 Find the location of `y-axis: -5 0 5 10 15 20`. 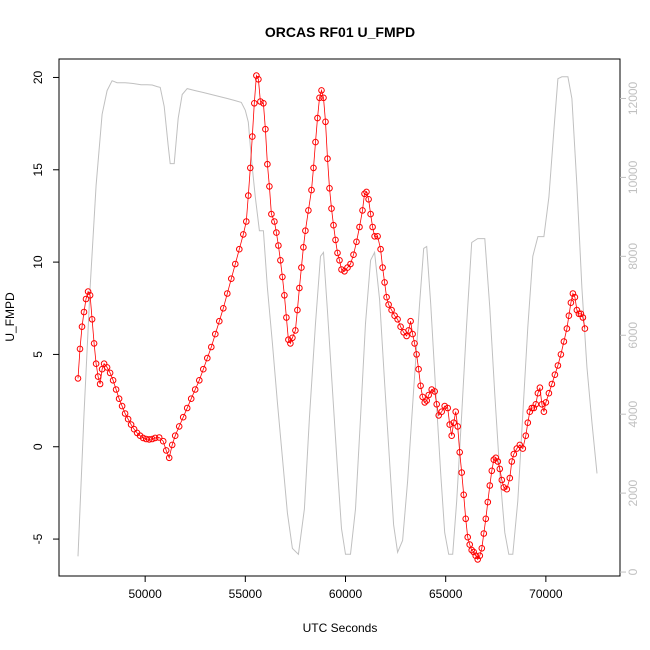

y-axis: -5 0 5 10 15 20 is located at coordinates (45, 307).